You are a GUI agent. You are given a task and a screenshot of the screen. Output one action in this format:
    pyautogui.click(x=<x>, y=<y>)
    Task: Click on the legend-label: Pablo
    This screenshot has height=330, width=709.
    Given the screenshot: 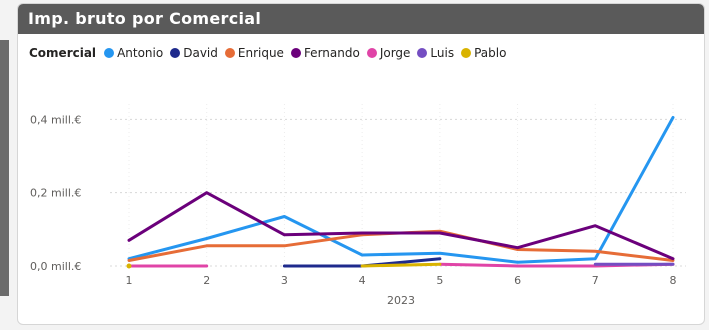 What is the action you would take?
    pyautogui.click(x=490, y=53)
    